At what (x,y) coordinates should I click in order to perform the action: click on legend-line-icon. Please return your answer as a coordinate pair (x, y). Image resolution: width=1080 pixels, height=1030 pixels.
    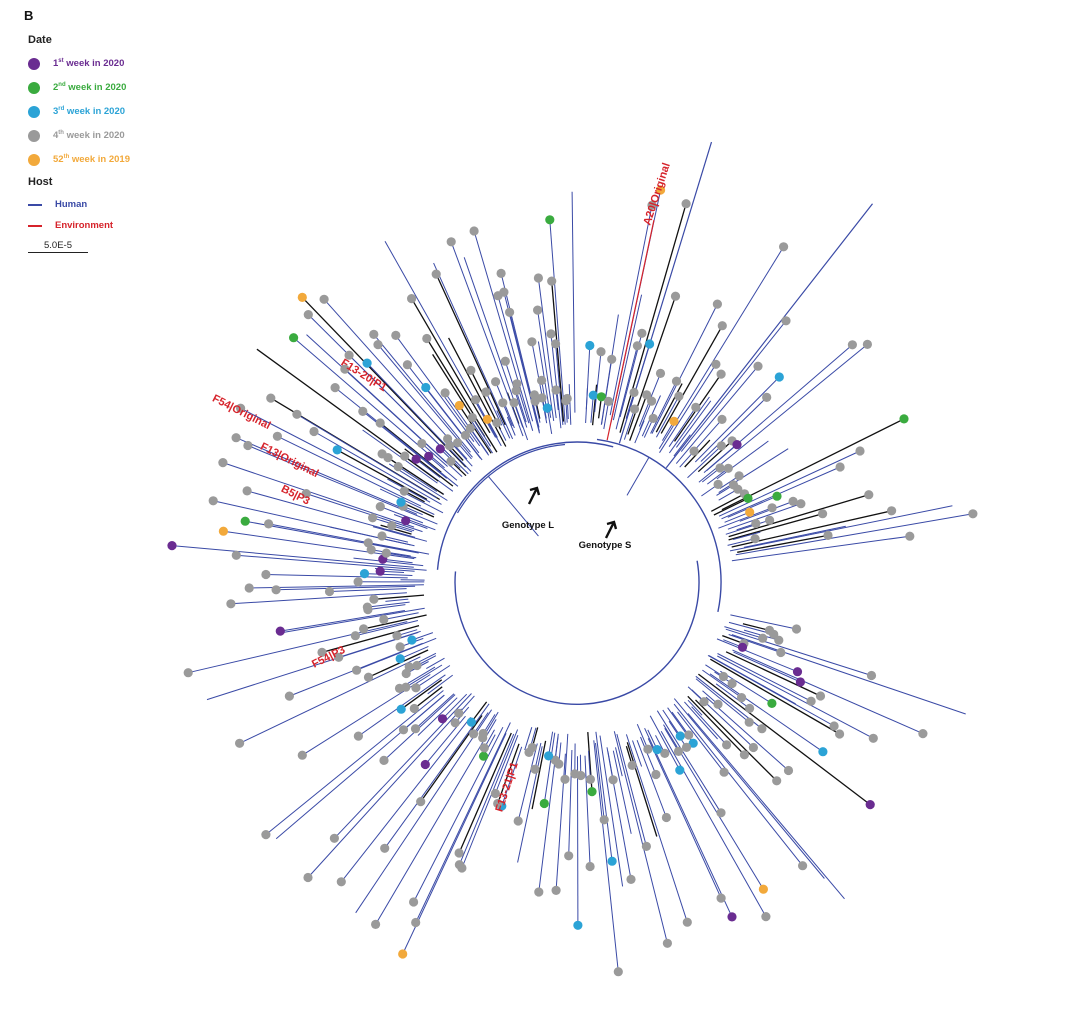
    Looking at the image, I should click on (35, 225).